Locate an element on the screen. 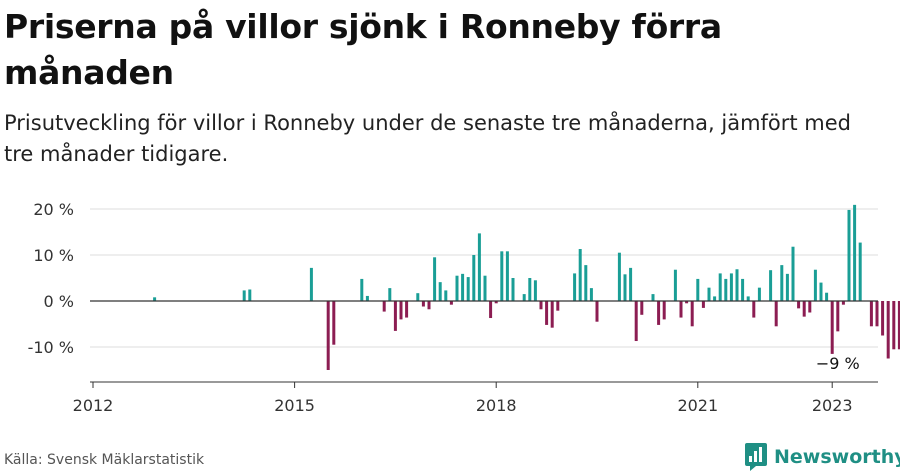 The width and height of the screenshot is (900, 474). y-tick-label: 20 % is located at coordinates (53, 209).